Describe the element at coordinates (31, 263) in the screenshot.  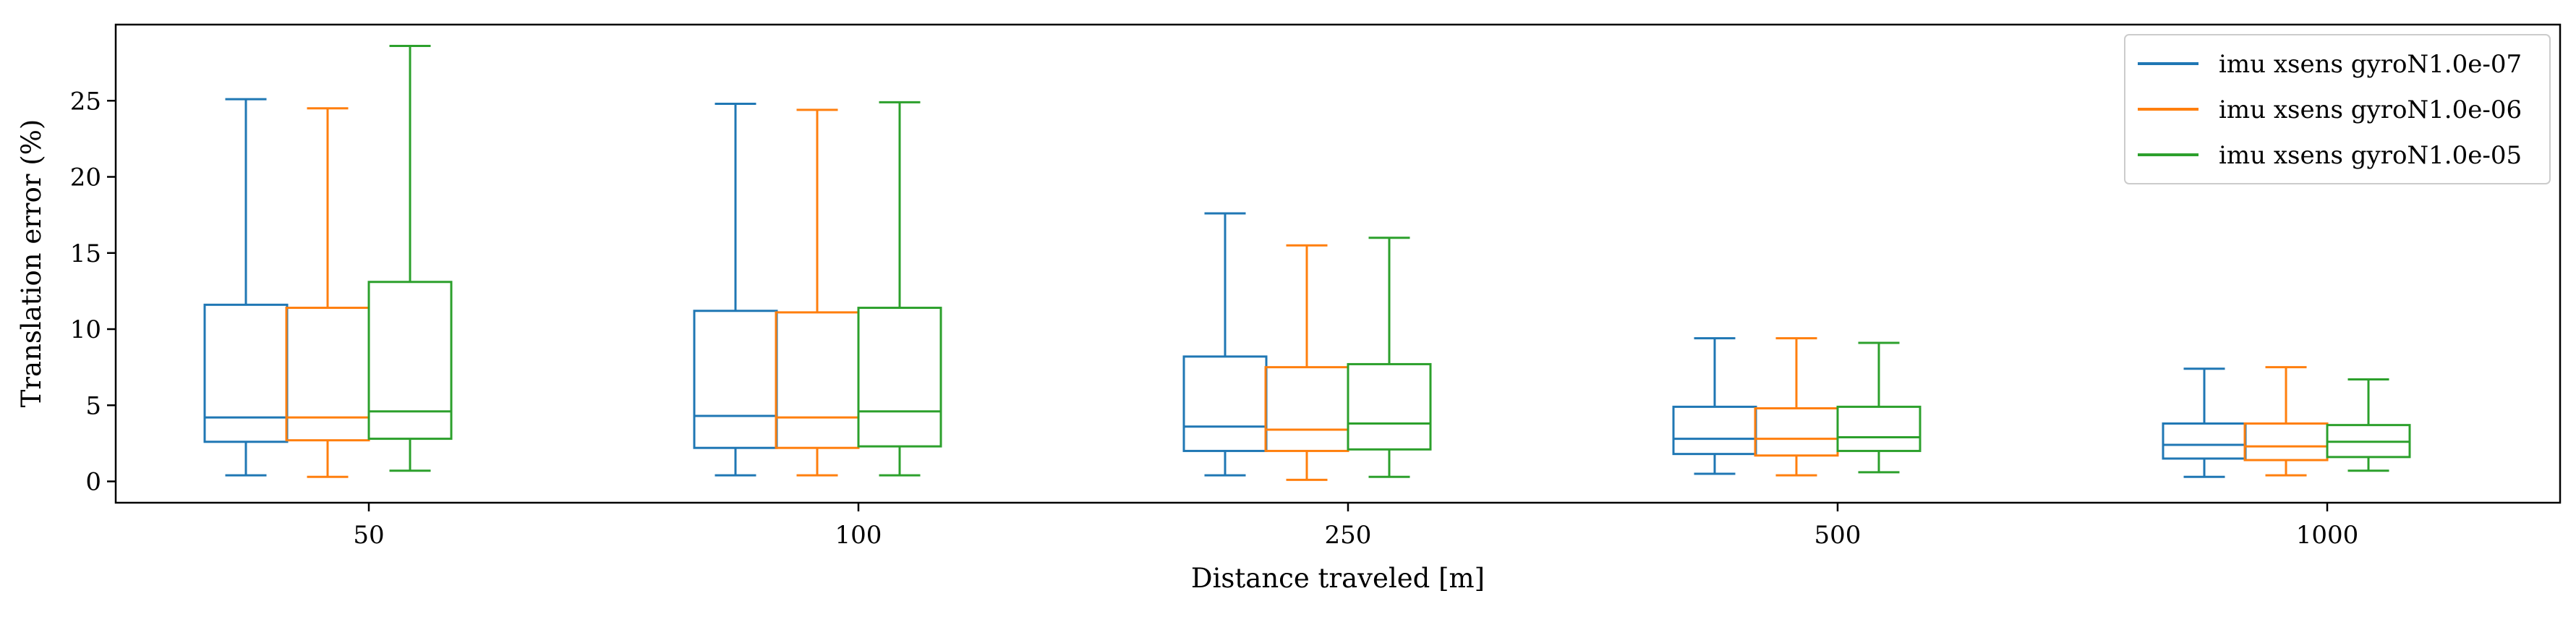
I see `y-axis-label: Translation error (%)` at that location.